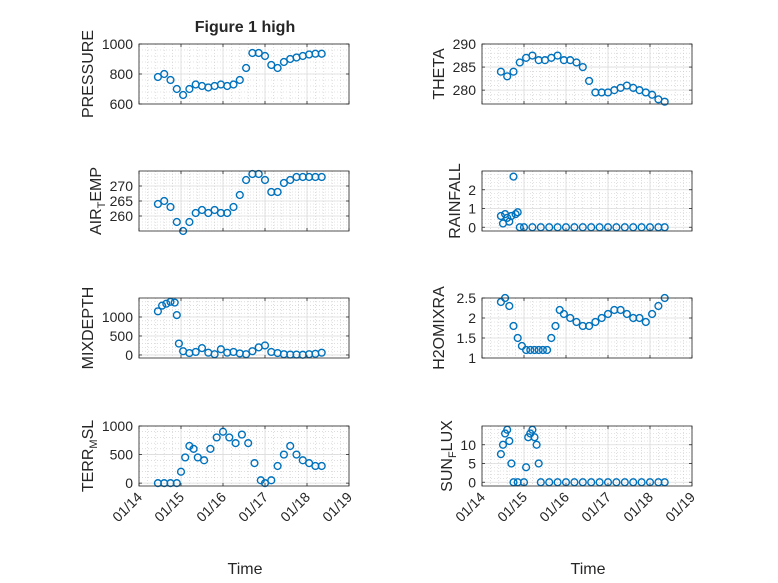 This screenshot has width=778, height=583. Describe the element at coordinates (467, 338) in the screenshot. I see `y-tick-label: 1.5` at that location.